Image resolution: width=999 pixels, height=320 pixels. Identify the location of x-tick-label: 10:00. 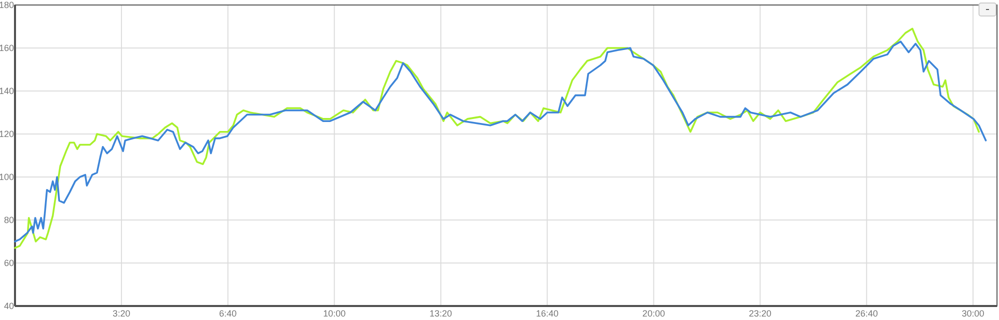
(334, 313).